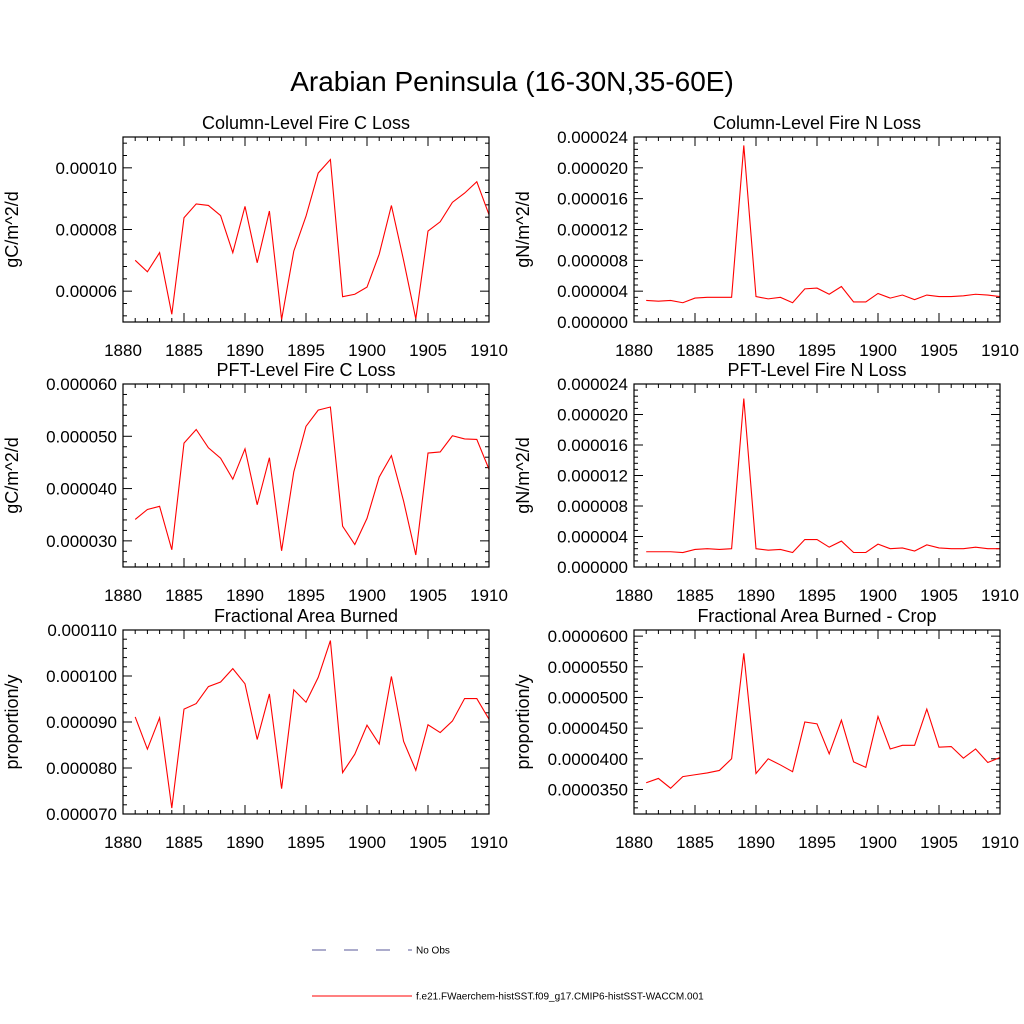 Image resolution: width=1024 pixels, height=1024 pixels. I want to click on y-tick-label: 0.0000600, so click(588, 636).